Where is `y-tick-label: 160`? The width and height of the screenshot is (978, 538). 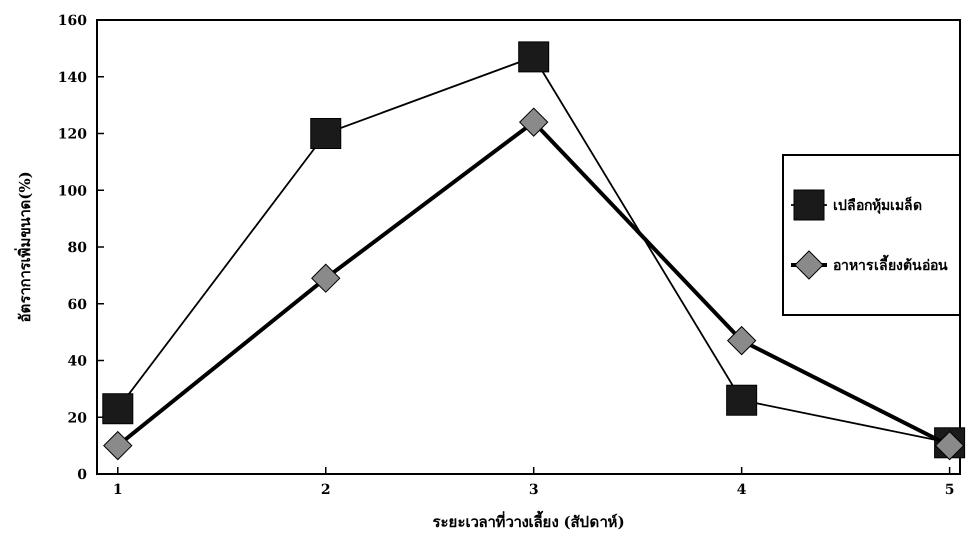 y-tick-label: 160 is located at coordinates (73, 21).